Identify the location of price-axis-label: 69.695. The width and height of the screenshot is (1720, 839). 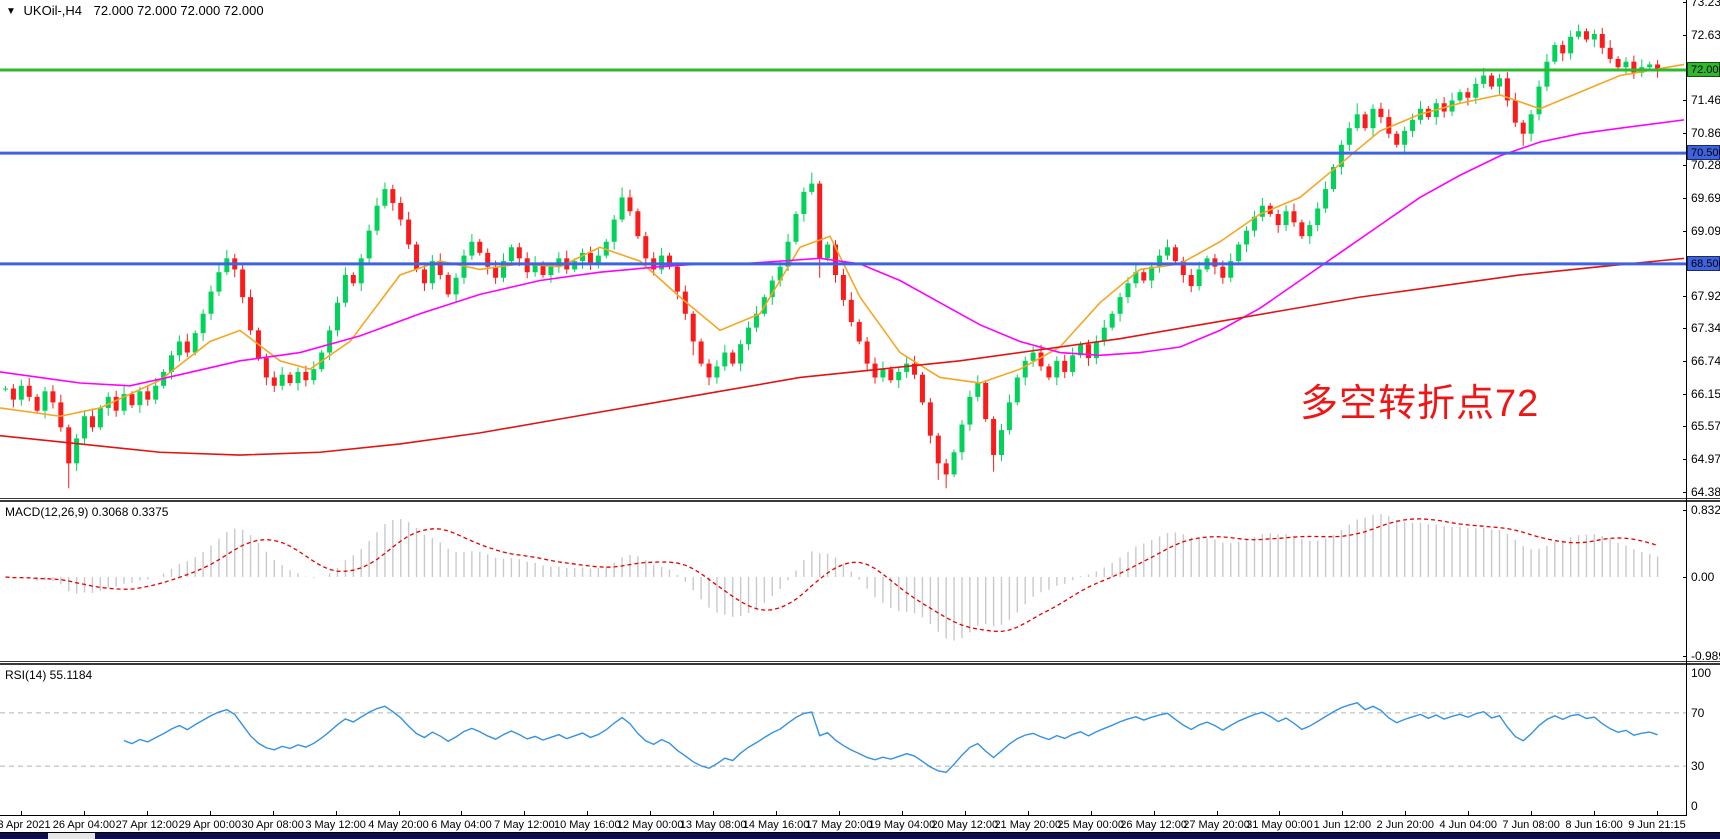
(1705, 197).